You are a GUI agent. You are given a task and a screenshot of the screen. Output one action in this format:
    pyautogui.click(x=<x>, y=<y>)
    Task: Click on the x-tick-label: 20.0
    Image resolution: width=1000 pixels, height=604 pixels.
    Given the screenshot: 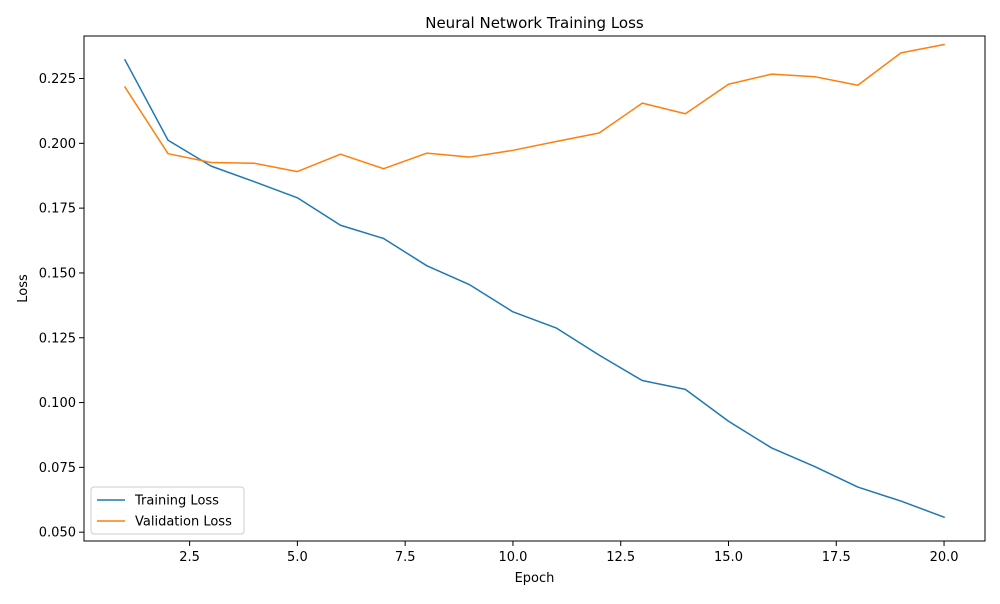 What is the action you would take?
    pyautogui.click(x=944, y=557)
    